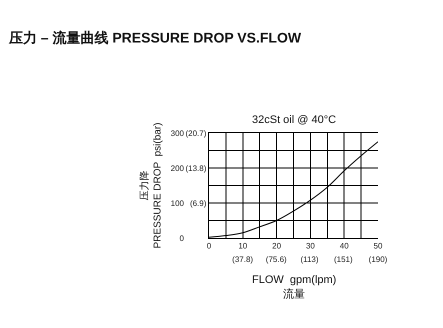 This screenshot has width=443, height=328. What do you see at coordinates (209, 246) in the screenshot?
I see `x-tick-label: 0` at bounding box center [209, 246].